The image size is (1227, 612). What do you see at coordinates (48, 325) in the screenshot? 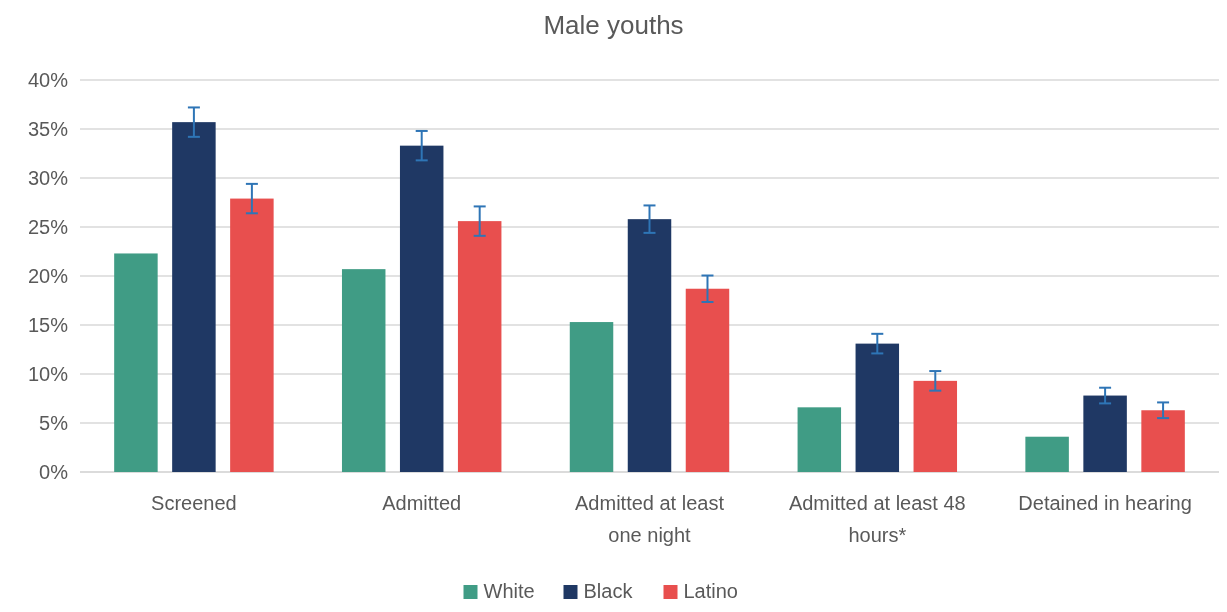
I see `y-tick-label: 15%` at bounding box center [48, 325].